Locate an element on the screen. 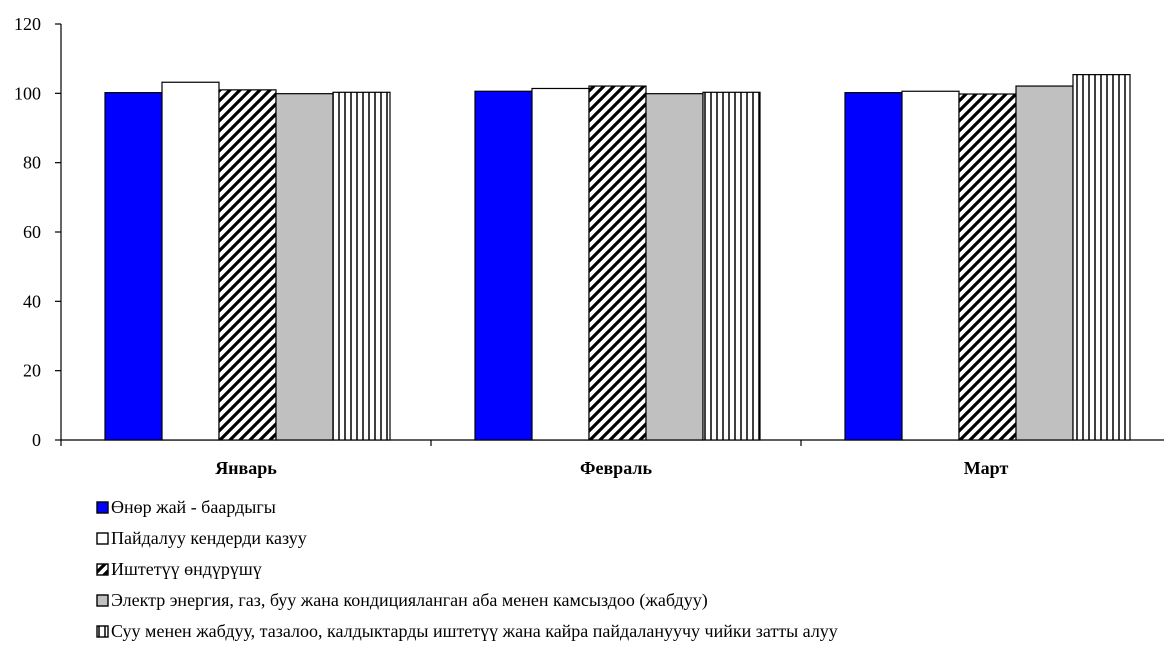  legend-item: Пайдалуу кендерди казуу is located at coordinates (467, 538).